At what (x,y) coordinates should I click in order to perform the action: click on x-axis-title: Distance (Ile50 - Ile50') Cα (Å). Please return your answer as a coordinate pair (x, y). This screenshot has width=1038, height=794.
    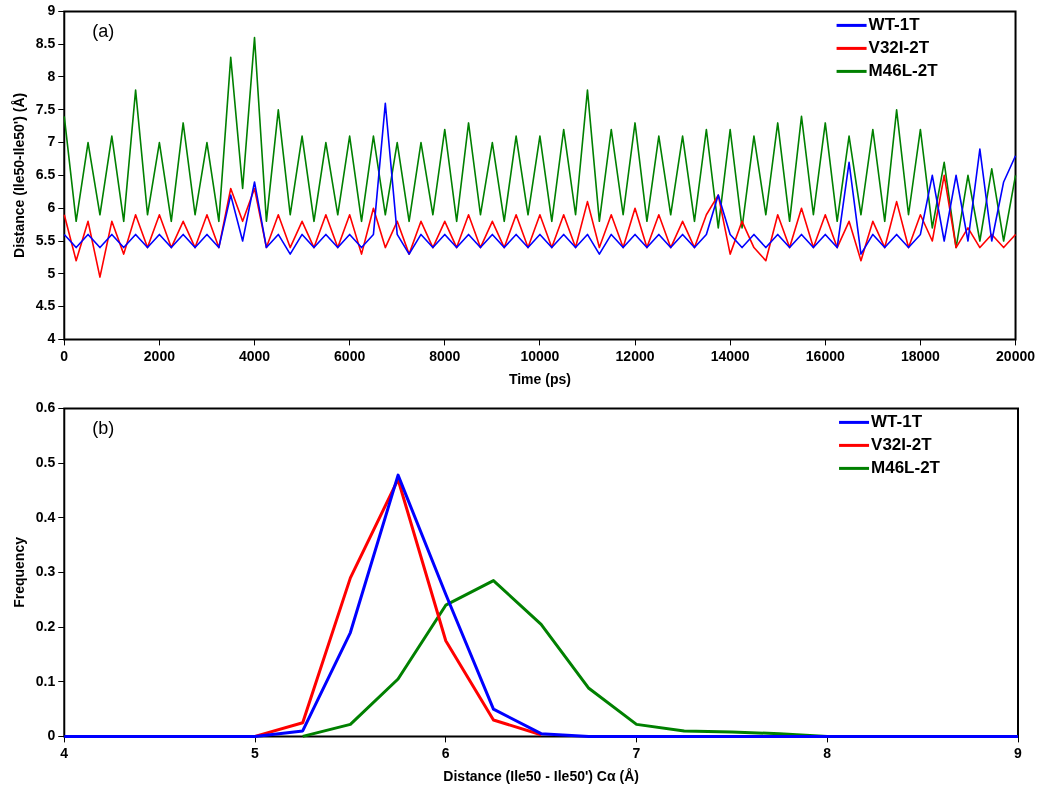
    Looking at the image, I should click on (541, 776).